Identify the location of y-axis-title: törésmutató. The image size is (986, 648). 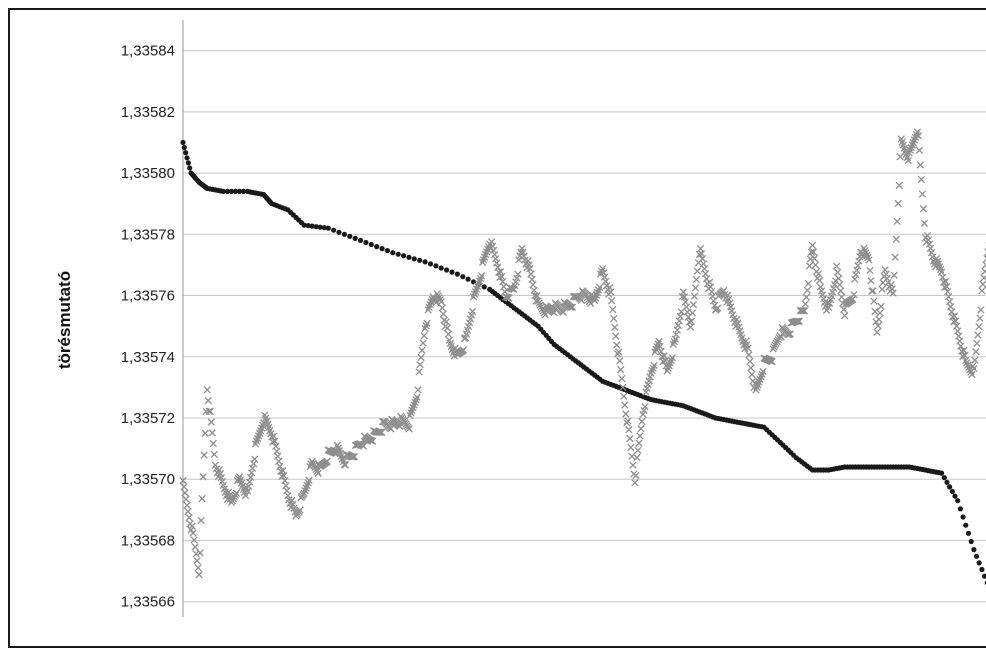
(64, 320).